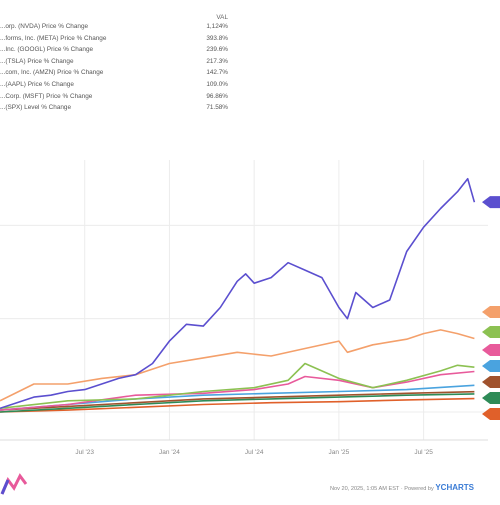 The image size is (500, 505). I want to click on legend-row: ...Corp. (MSFT) Price % Change 96.86%, so click(120, 97).